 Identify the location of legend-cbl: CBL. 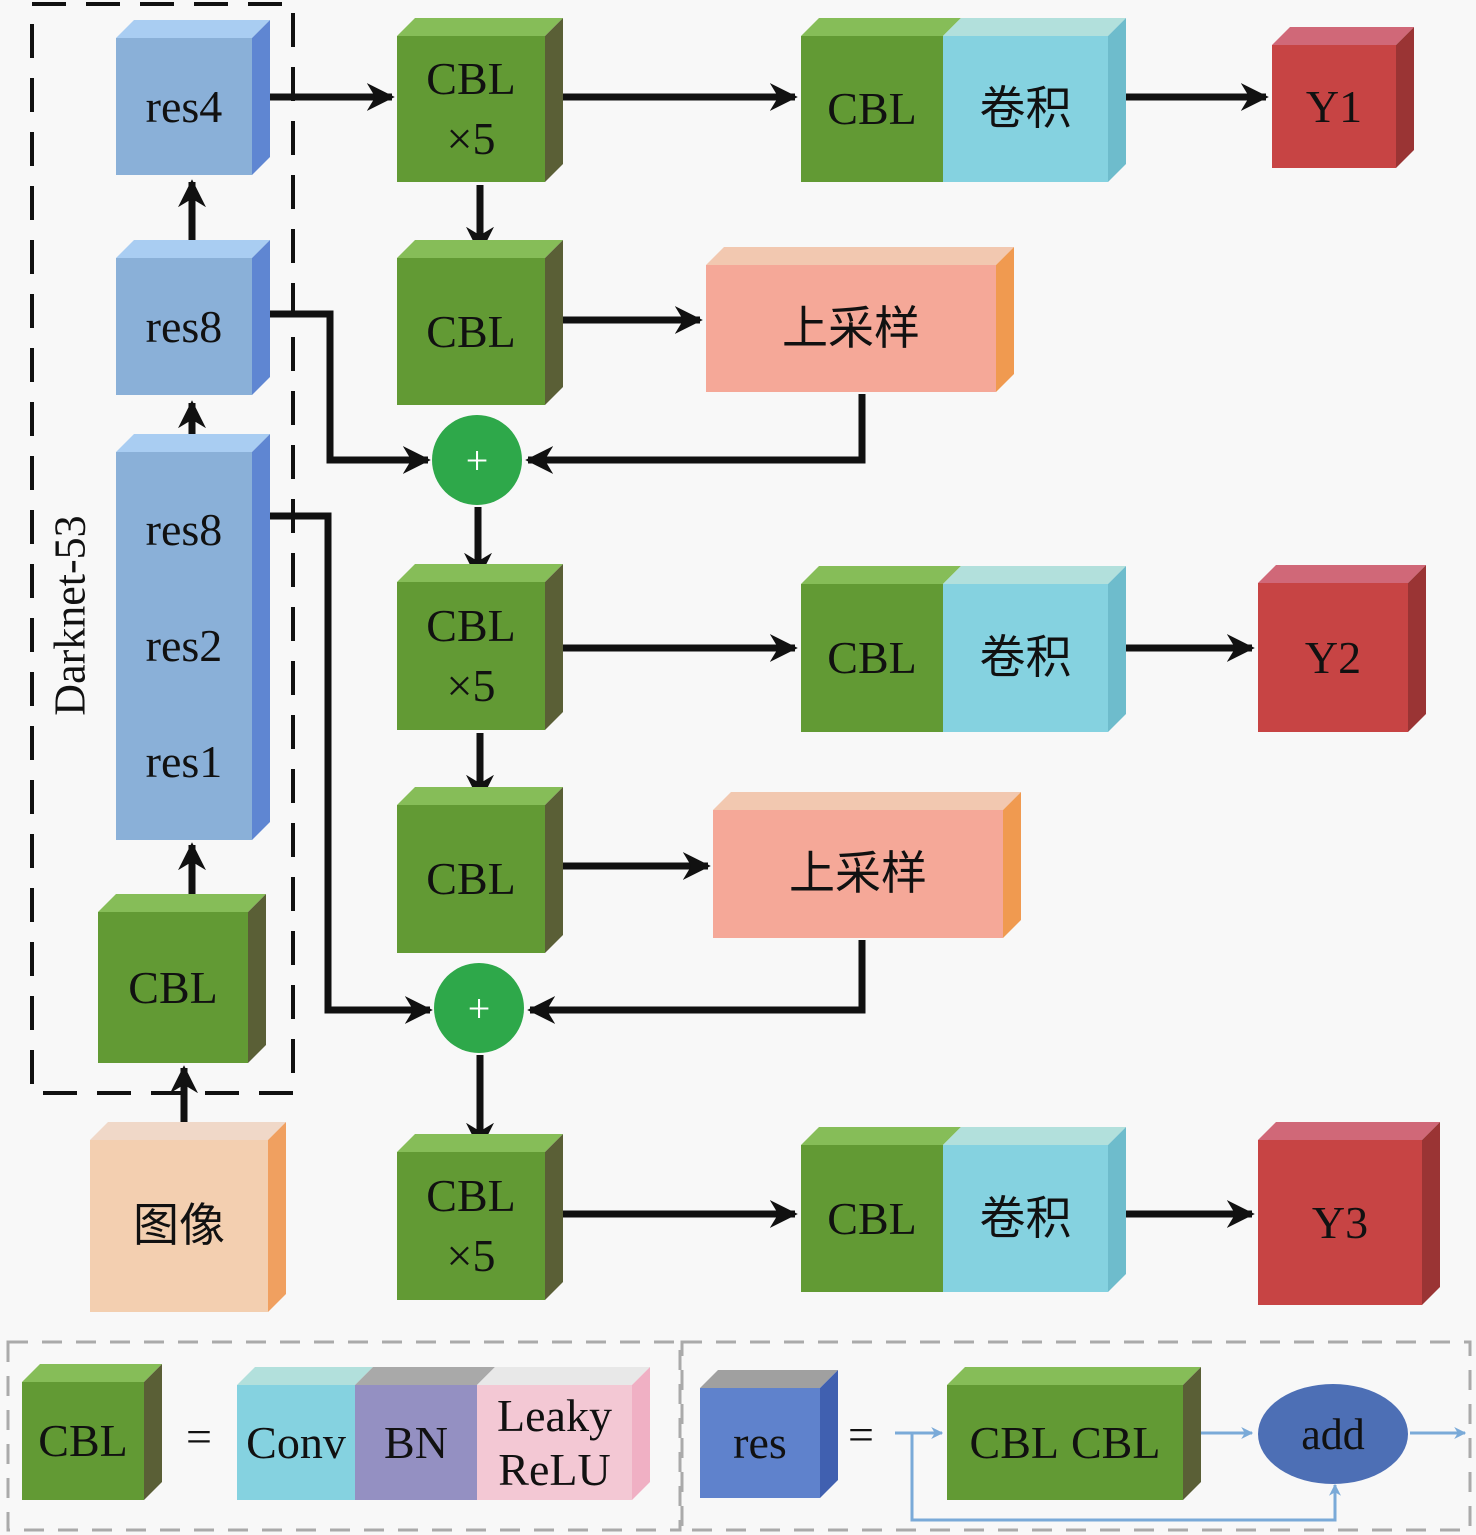
(83, 1441).